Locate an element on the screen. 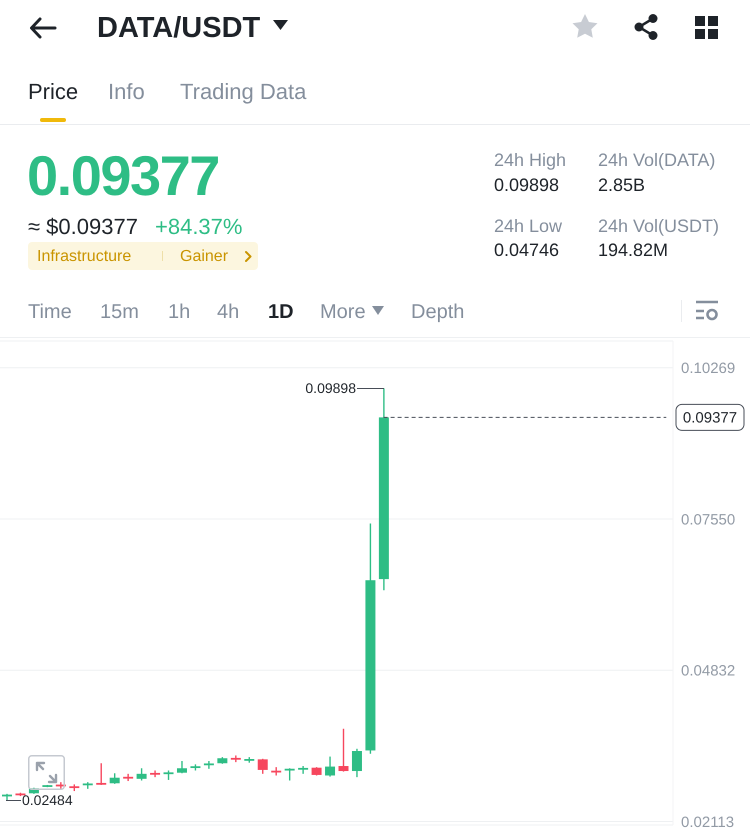  text: 1D is located at coordinates (281, 312).